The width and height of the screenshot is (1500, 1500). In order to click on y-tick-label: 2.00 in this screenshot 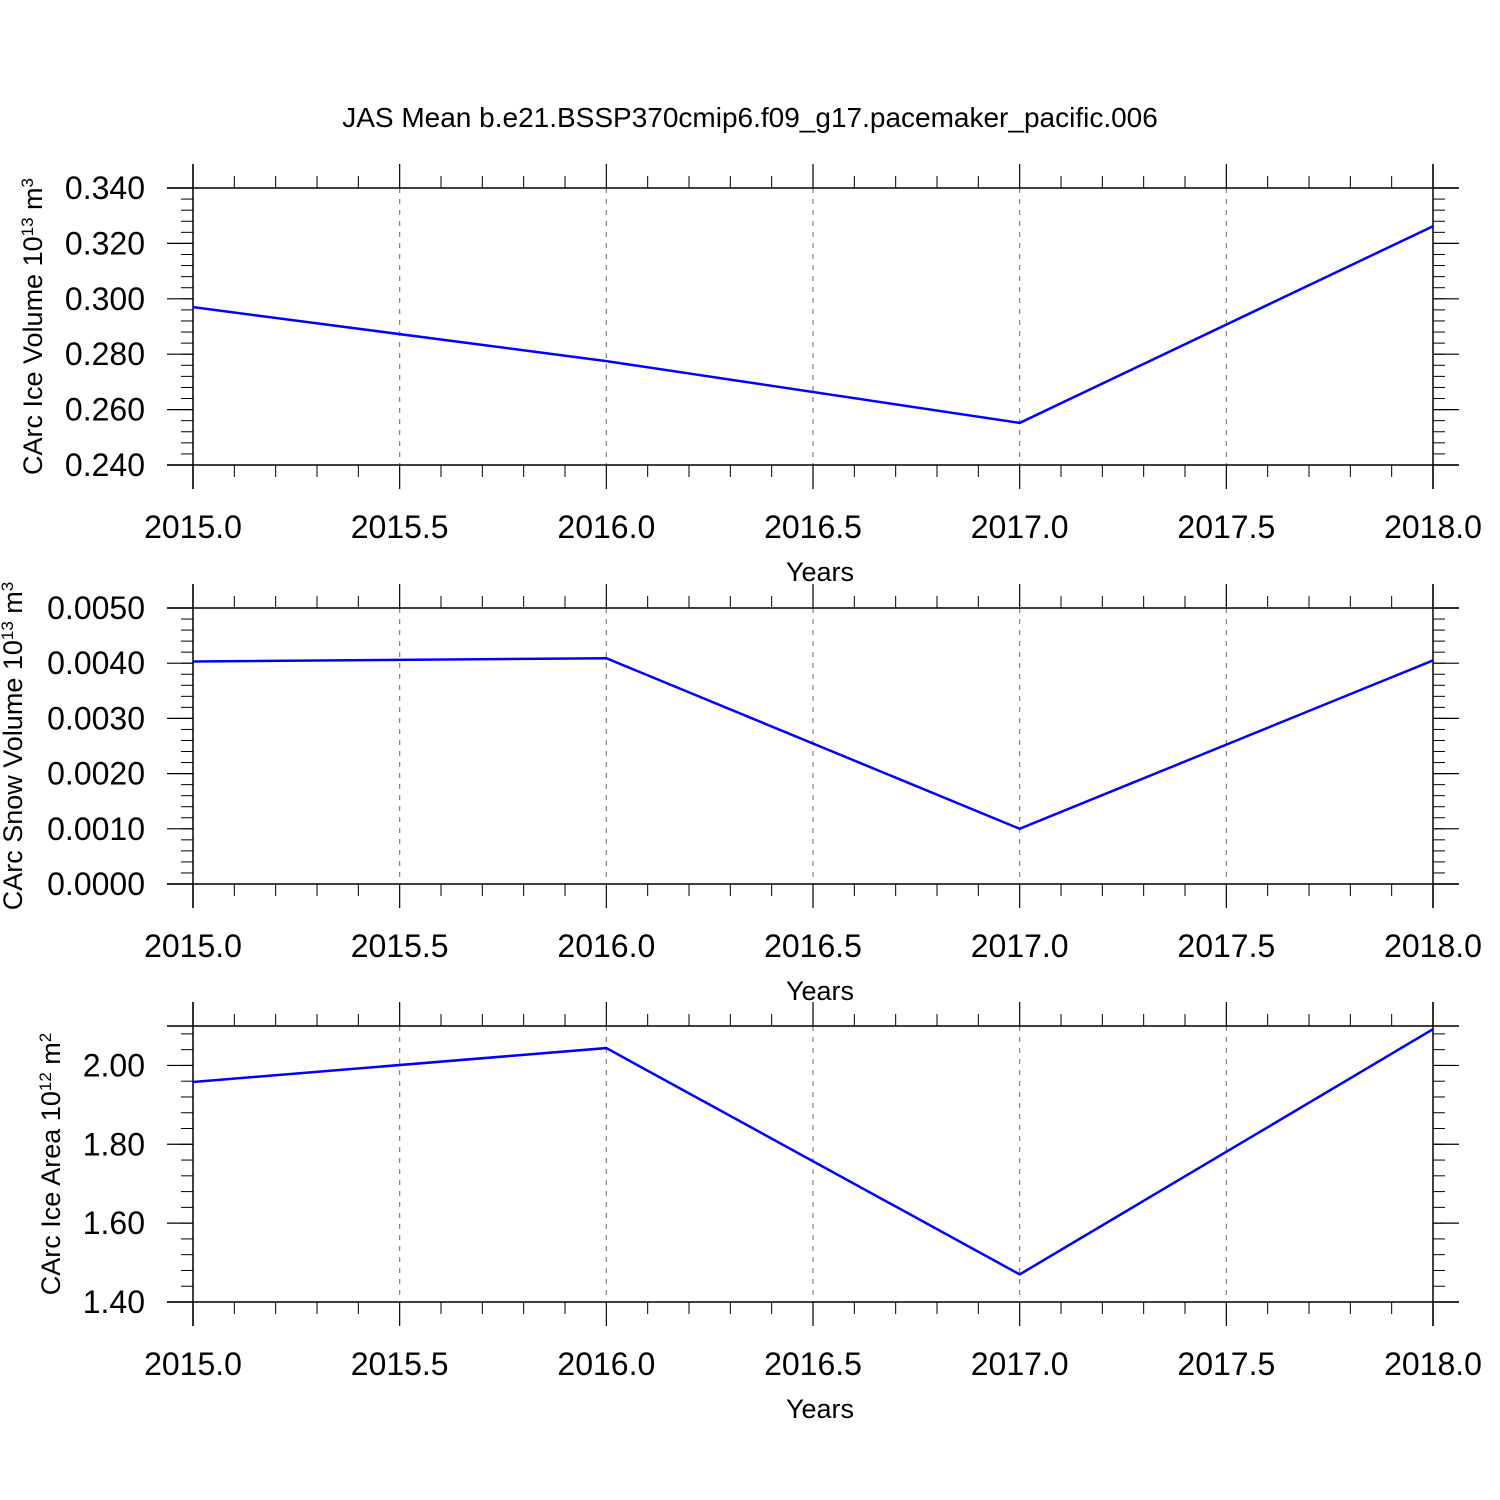, I will do `click(114, 1065)`.